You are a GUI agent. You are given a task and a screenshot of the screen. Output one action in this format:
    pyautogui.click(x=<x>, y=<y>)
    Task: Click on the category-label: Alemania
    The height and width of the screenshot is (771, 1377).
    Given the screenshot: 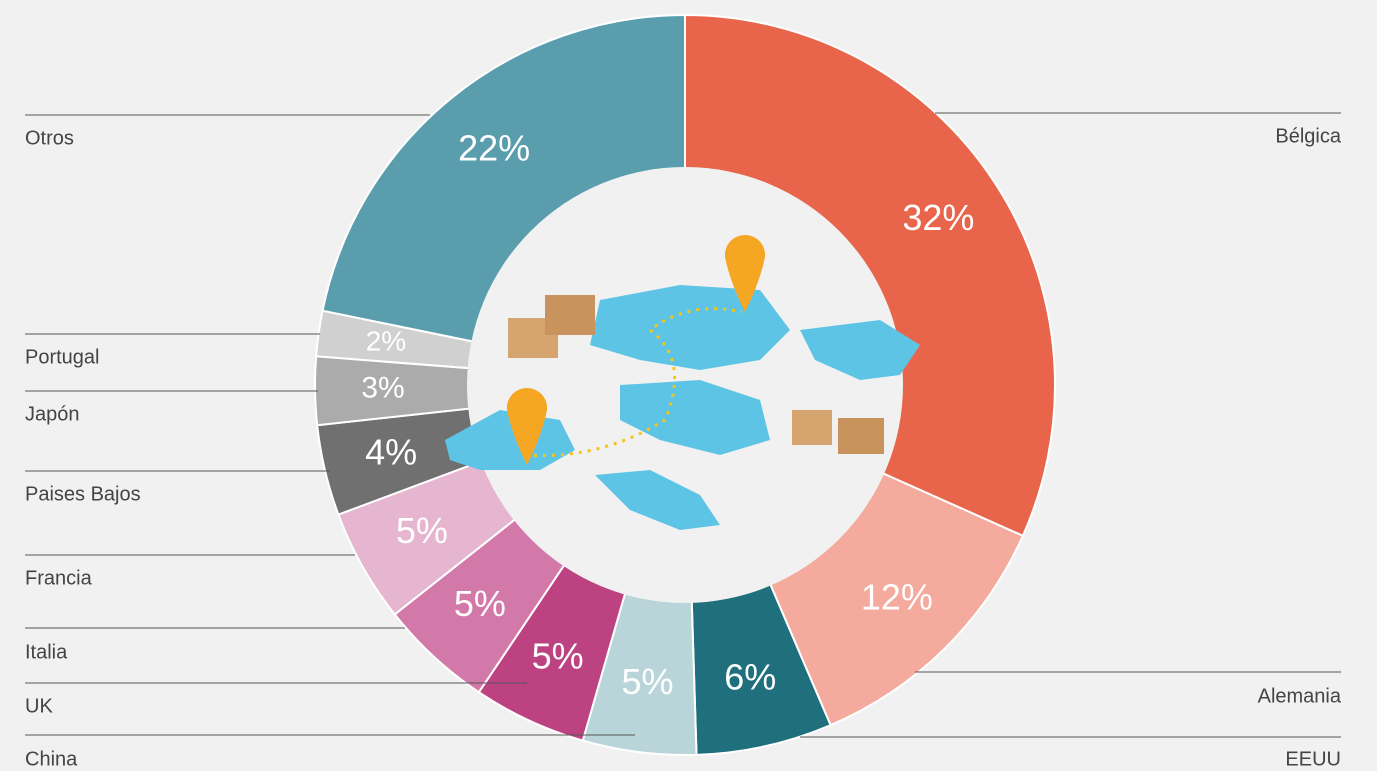 What is the action you would take?
    pyautogui.click(x=1300, y=696)
    